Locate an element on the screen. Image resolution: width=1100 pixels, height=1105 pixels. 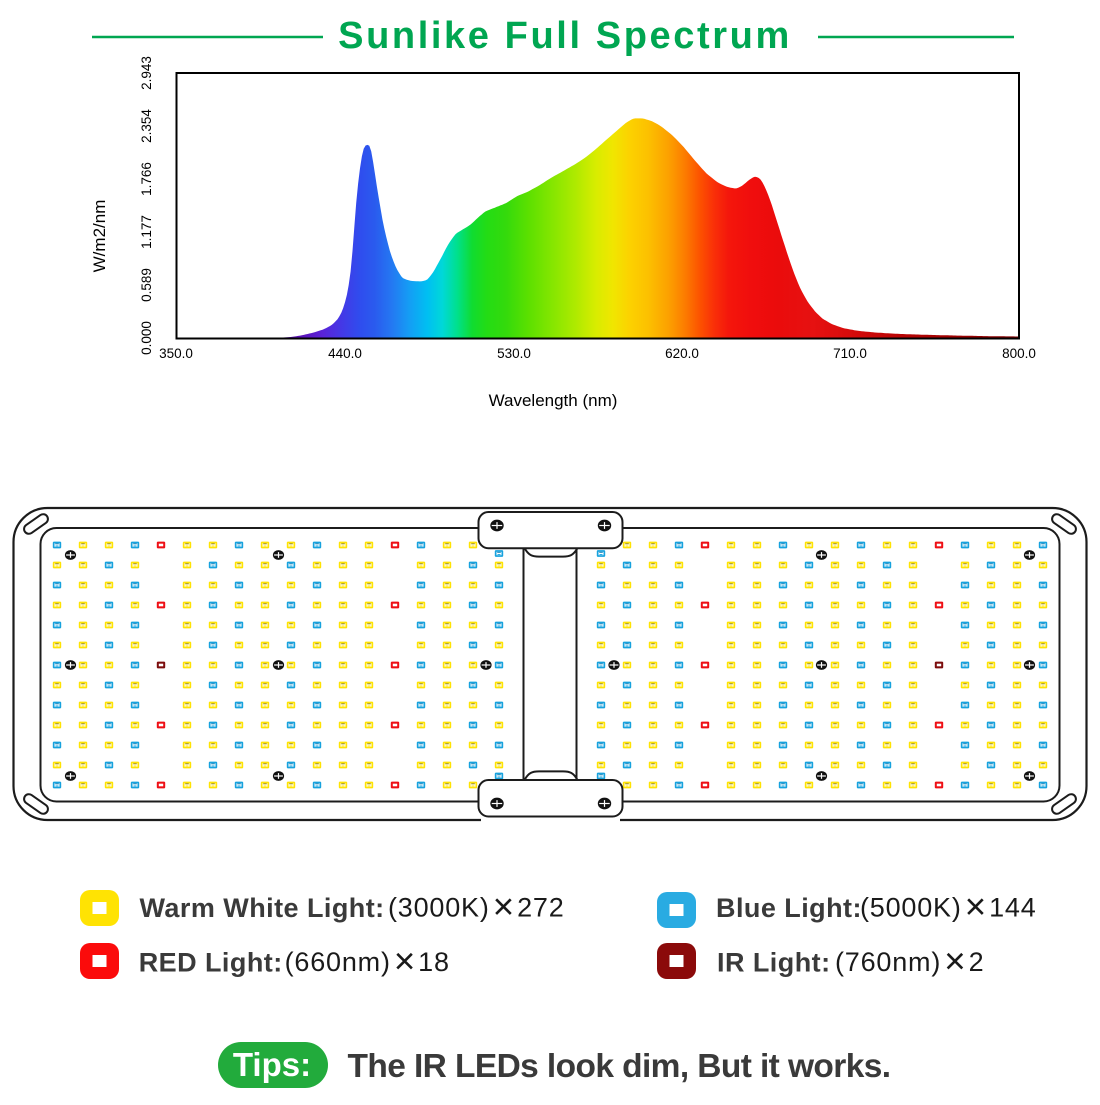
svg-text:The IR LEDs look dim, But it w: The IR LEDs look dim, But it works. is located at coordinates (619, 1066).